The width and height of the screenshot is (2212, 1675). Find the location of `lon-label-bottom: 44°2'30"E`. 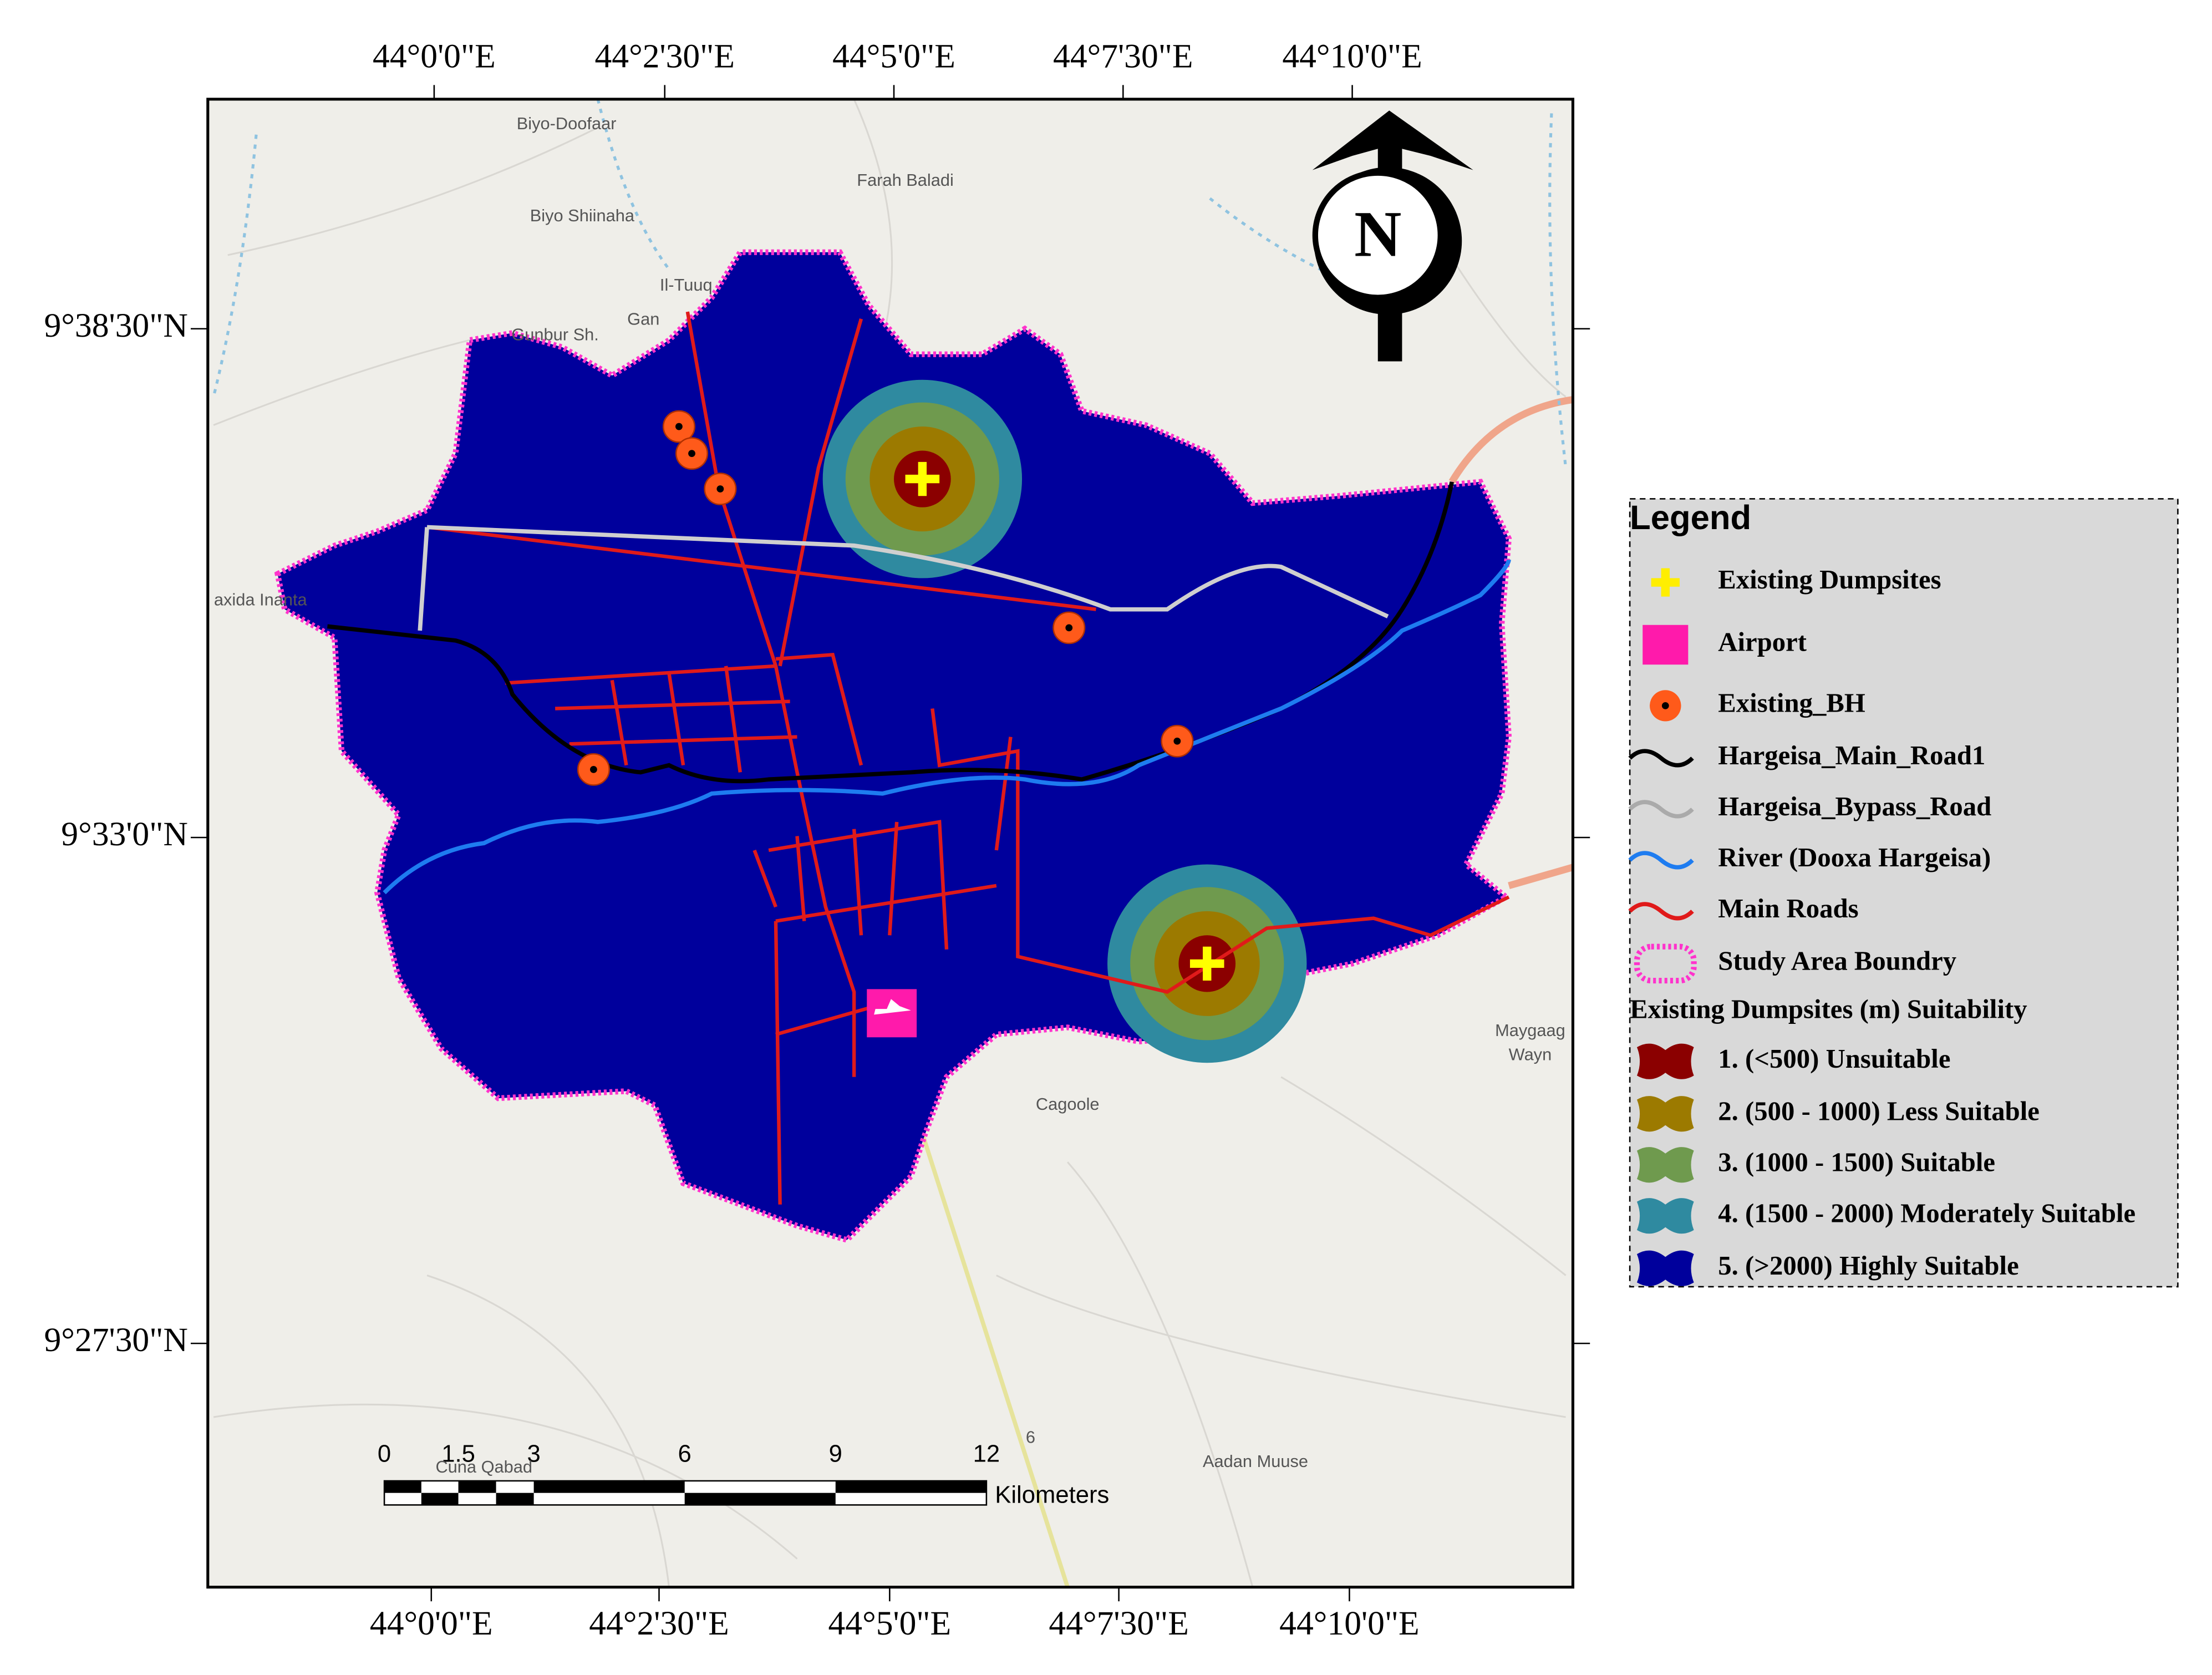

lon-label-bottom: 44°2'30"E is located at coordinates (659, 1623).